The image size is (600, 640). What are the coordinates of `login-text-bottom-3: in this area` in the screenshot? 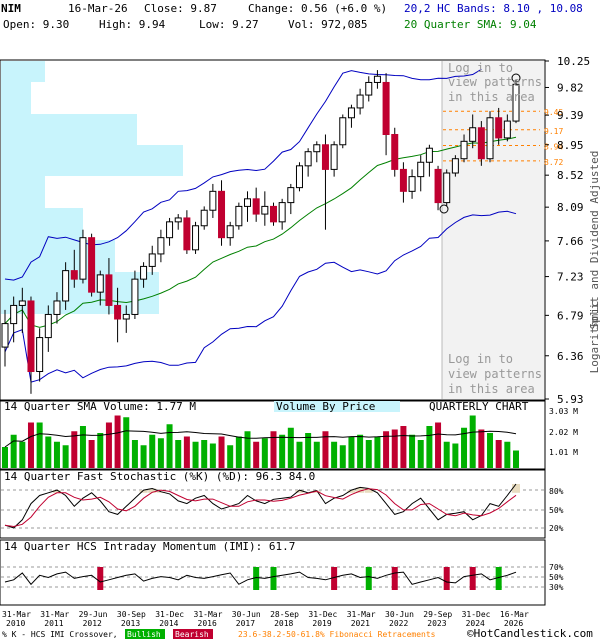 It's located at (491, 389).